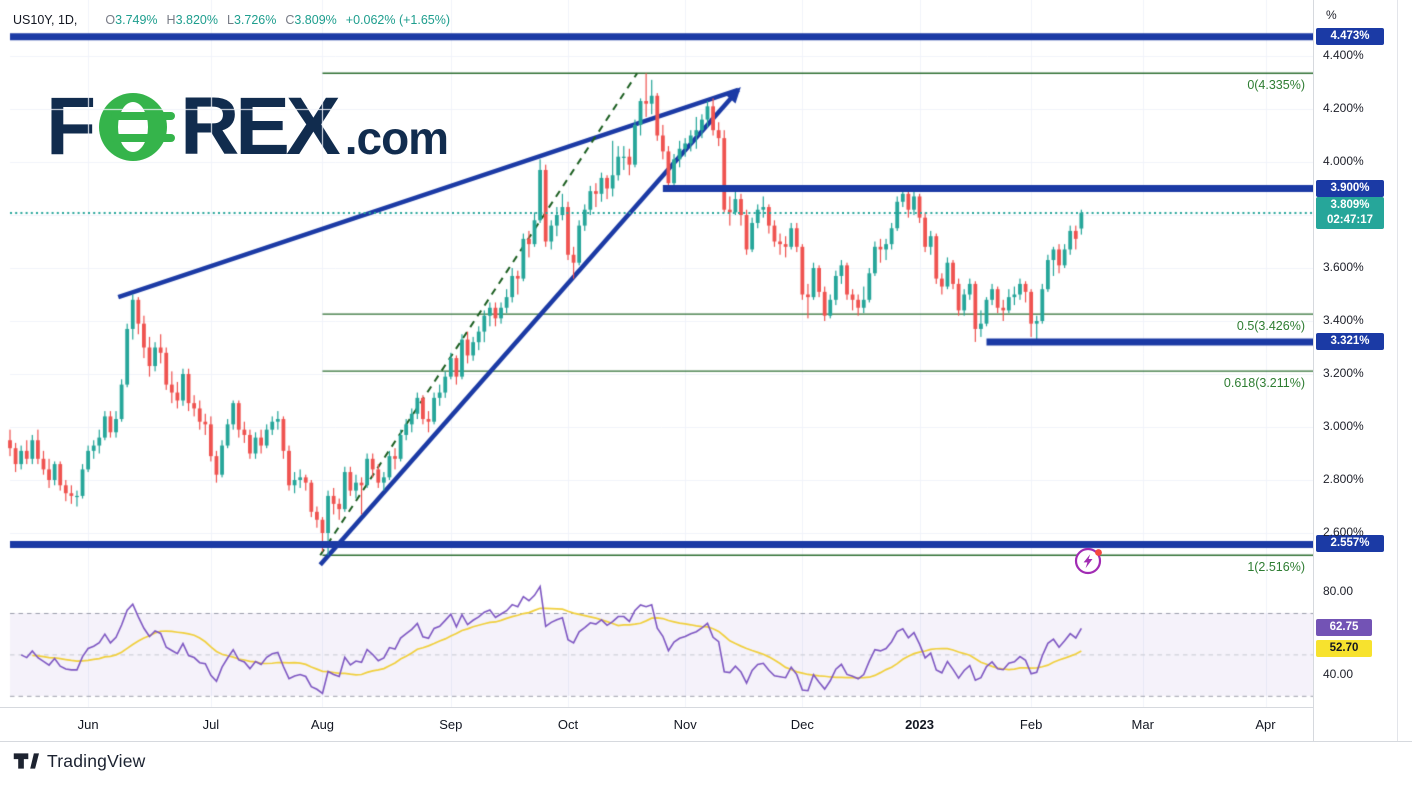  Describe the element at coordinates (192, 20) in the screenshot. I see `legend-high: H3.820%` at that location.